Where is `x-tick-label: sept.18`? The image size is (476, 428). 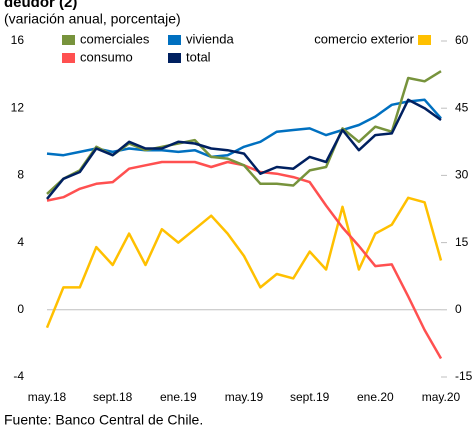 x-tick-label: sept.18 is located at coordinates (113, 397).